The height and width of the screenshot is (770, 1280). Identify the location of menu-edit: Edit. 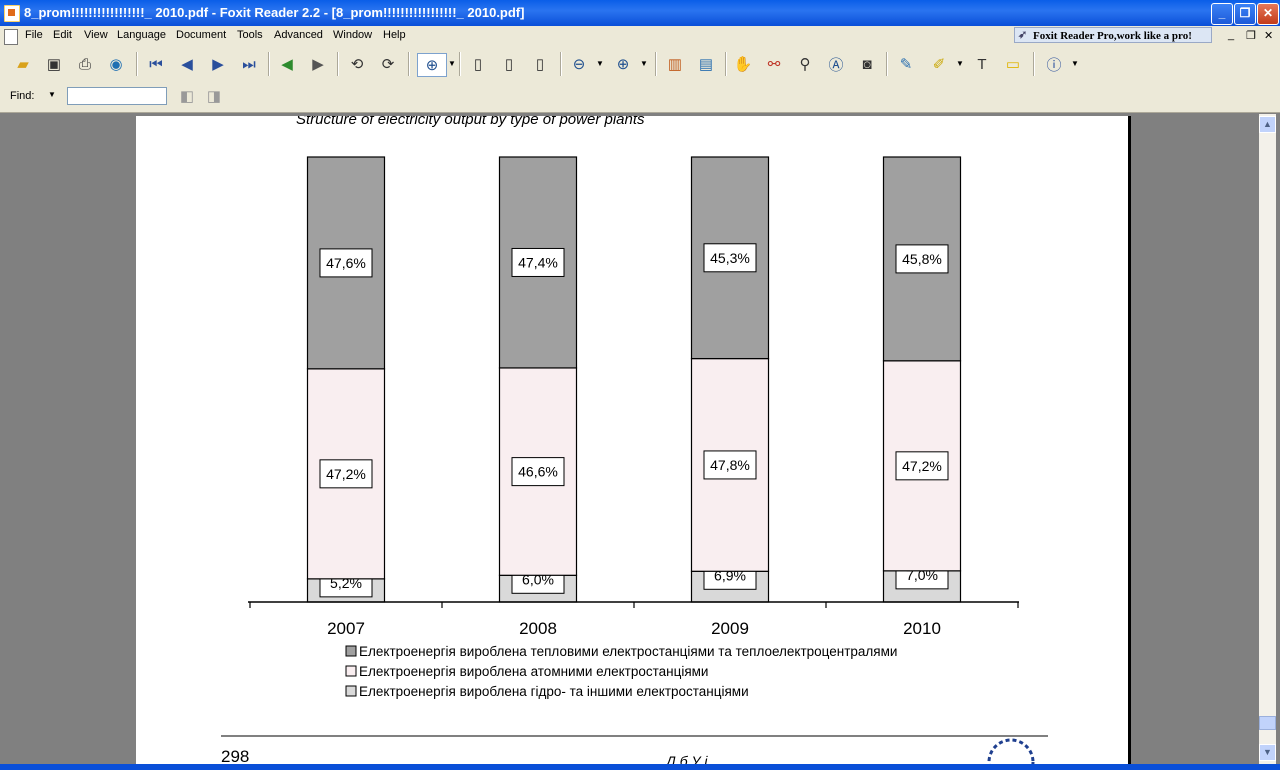
(62, 35).